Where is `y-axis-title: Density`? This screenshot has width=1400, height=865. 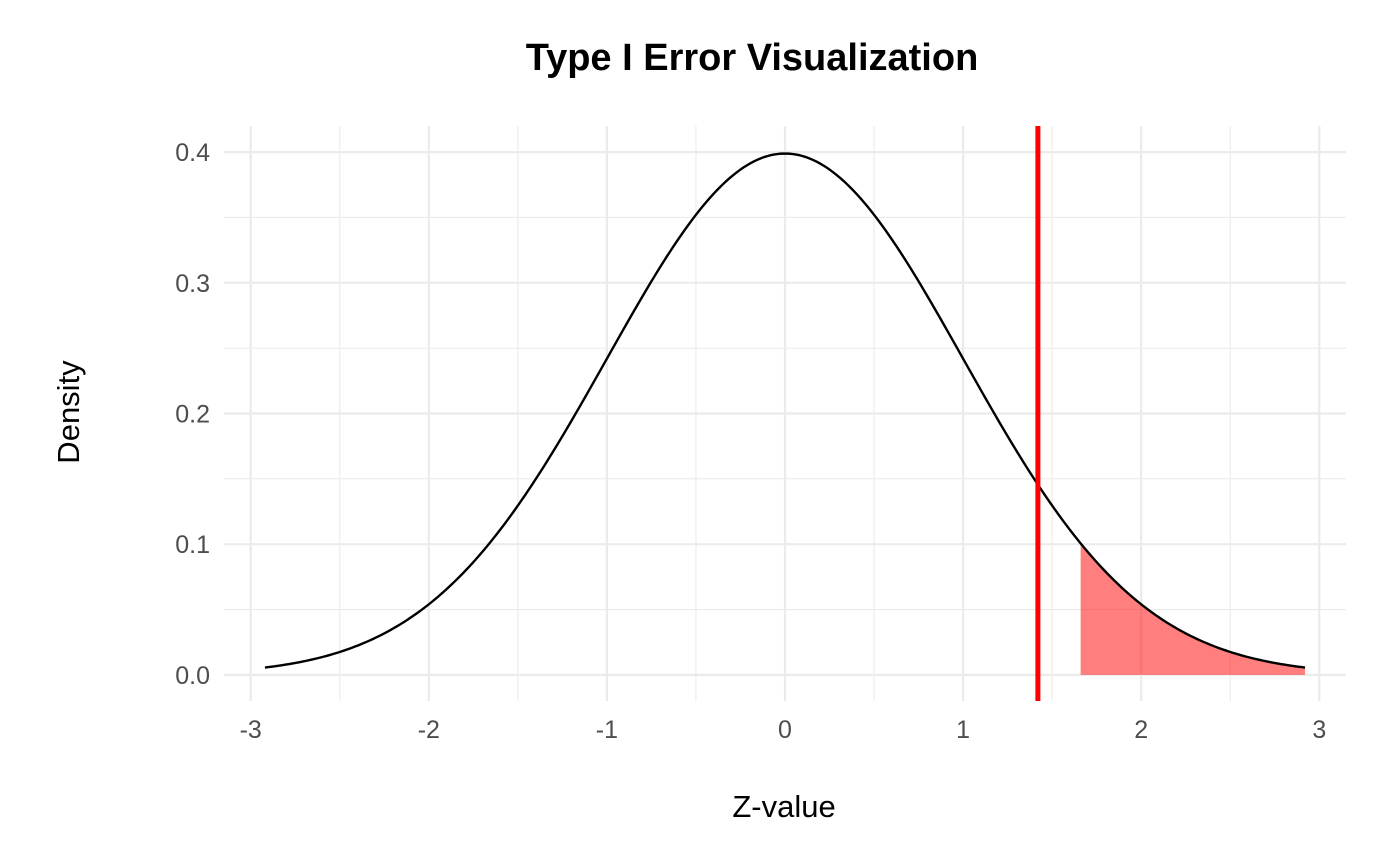
y-axis-title: Density is located at coordinates (68, 412).